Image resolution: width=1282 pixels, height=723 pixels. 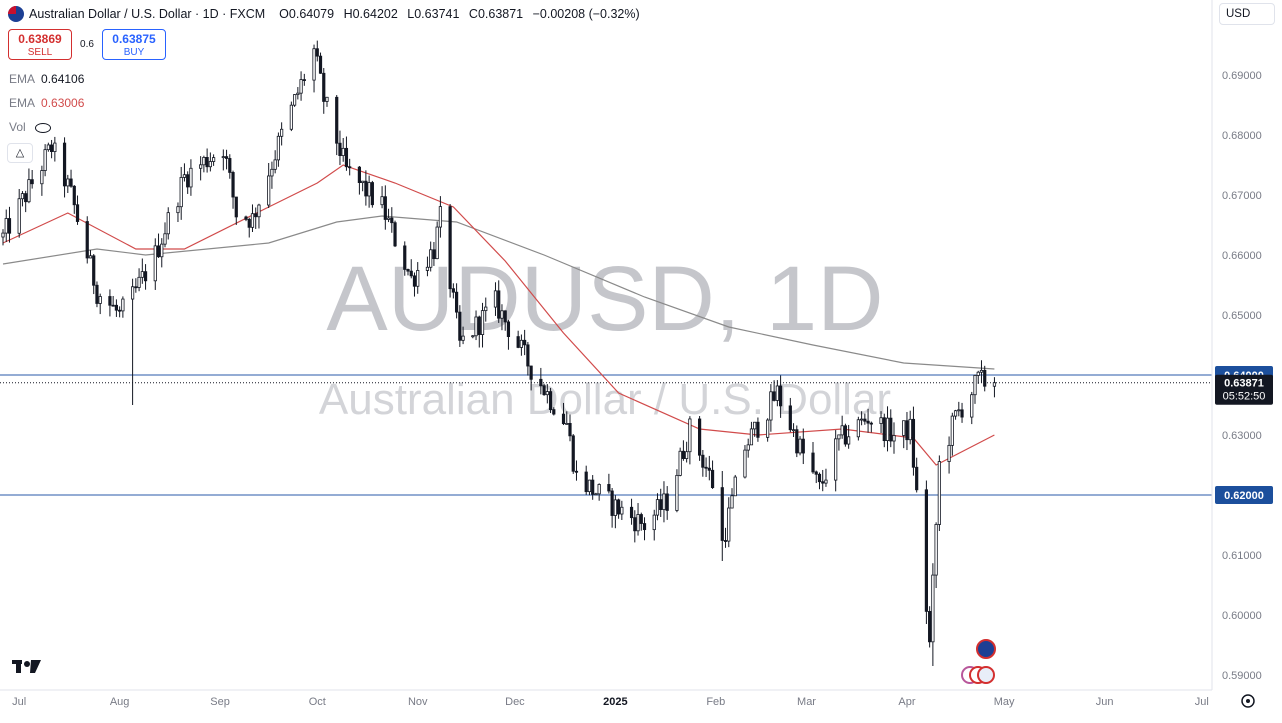 What do you see at coordinates (30, 127) in the screenshot?
I see `volume-legend: Vol` at bounding box center [30, 127].